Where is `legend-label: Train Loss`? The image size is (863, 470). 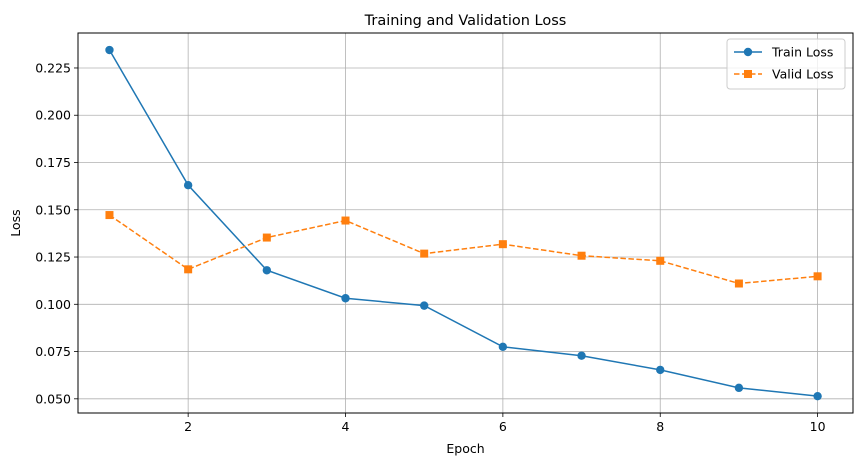
legend-label: Train Loss is located at coordinates (802, 52).